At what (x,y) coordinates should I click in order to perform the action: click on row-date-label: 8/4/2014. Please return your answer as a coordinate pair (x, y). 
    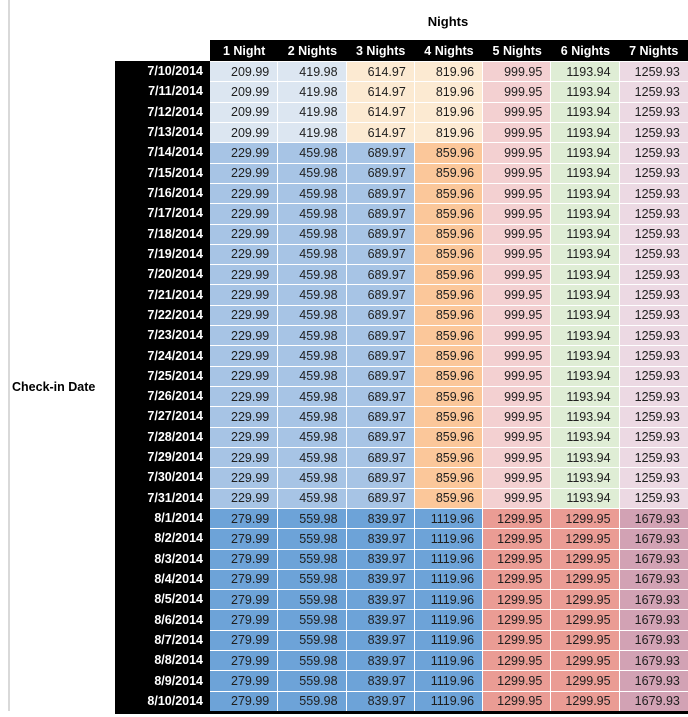
    Looking at the image, I should click on (162, 579).